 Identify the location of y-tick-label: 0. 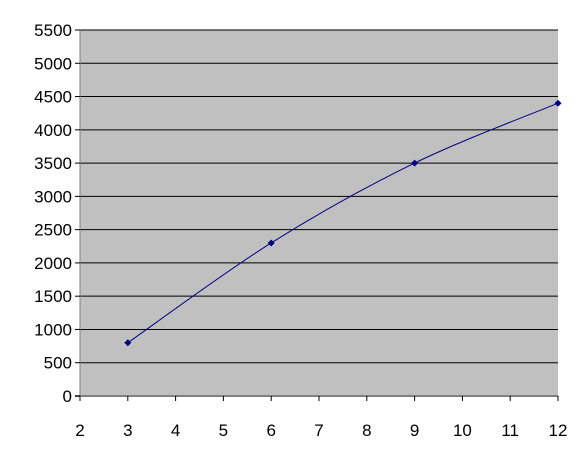
(67, 396).